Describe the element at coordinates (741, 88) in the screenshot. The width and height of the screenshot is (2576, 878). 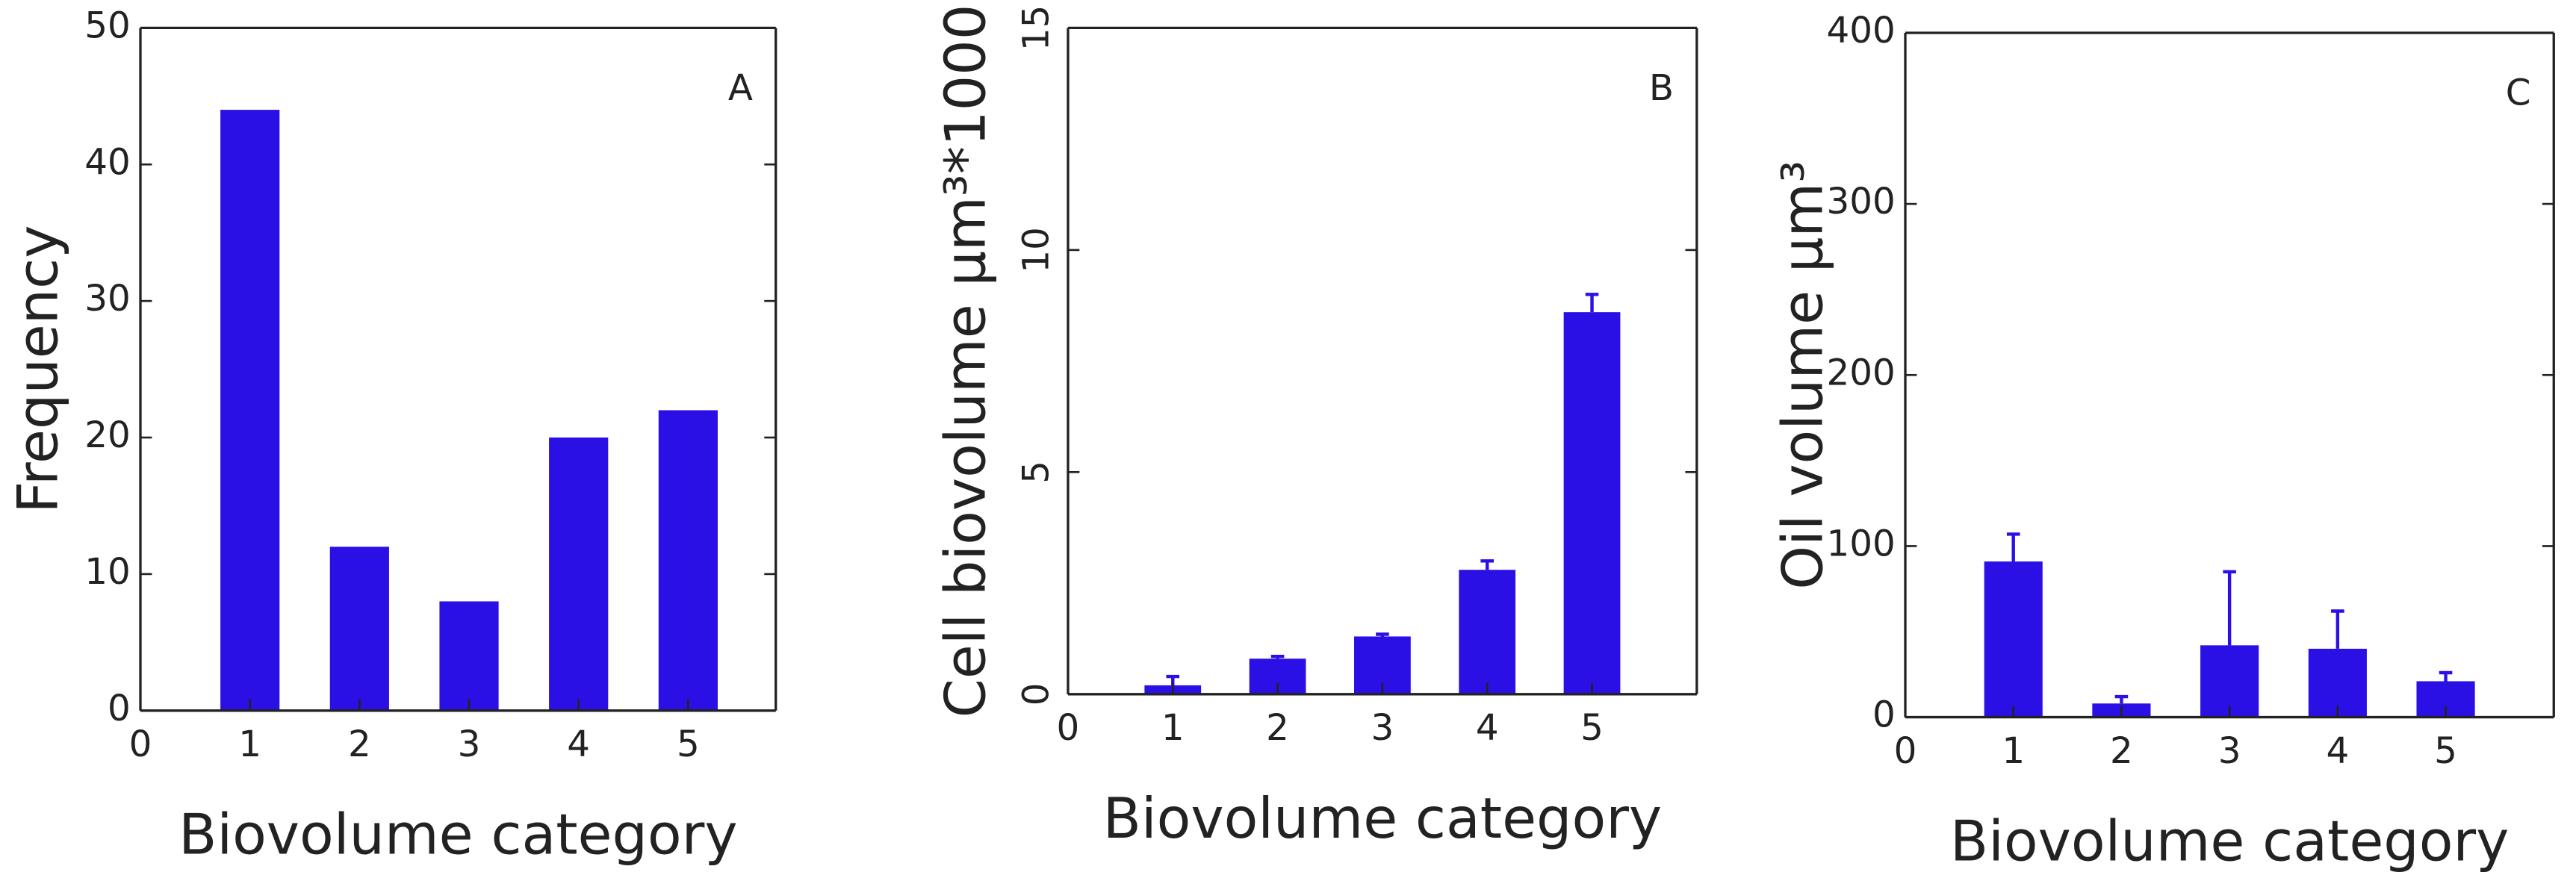
I see `panel-label: A` at that location.